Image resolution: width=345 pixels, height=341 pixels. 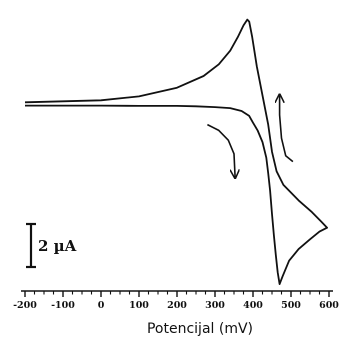 What do you see at coordinates (329, 305) in the screenshot?
I see `x-tick-label: 600` at bounding box center [329, 305].